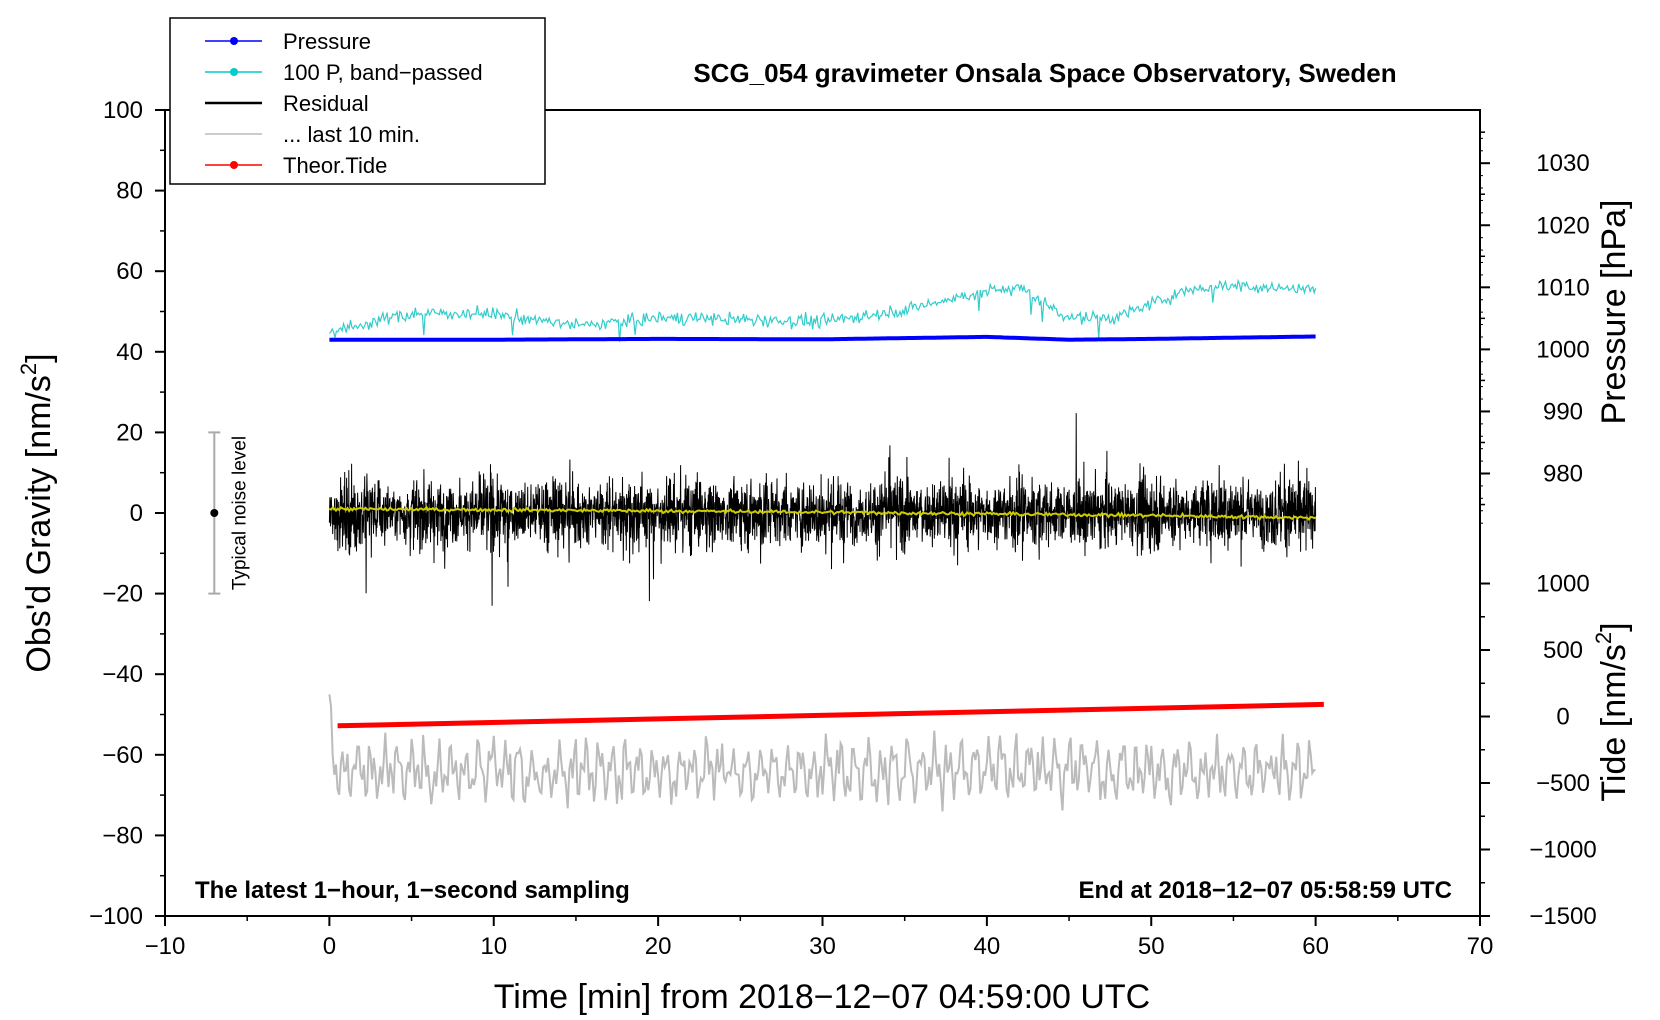 The image size is (1660, 1020). I want to click on tide-tick-label: −1000, so click(1562, 850).